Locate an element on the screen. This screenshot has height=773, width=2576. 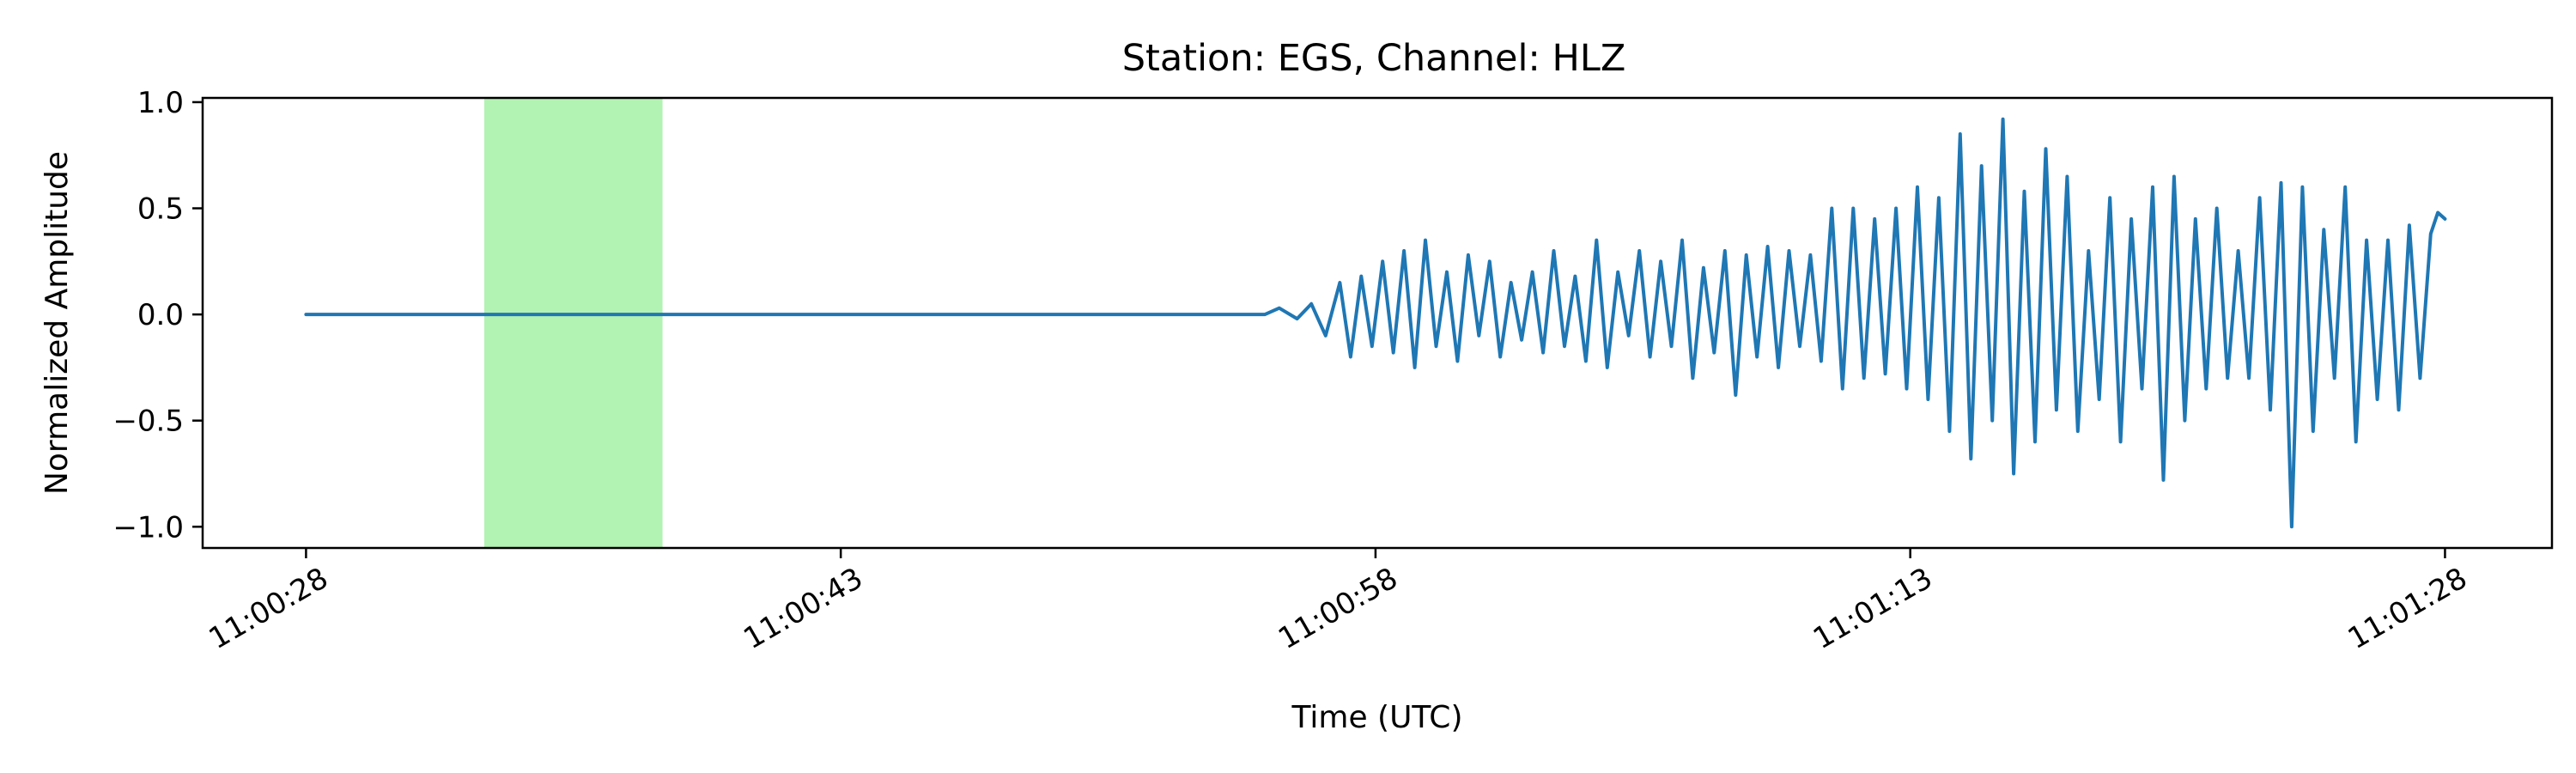
x-tick-label: 11:00:58 is located at coordinates (1338, 608).